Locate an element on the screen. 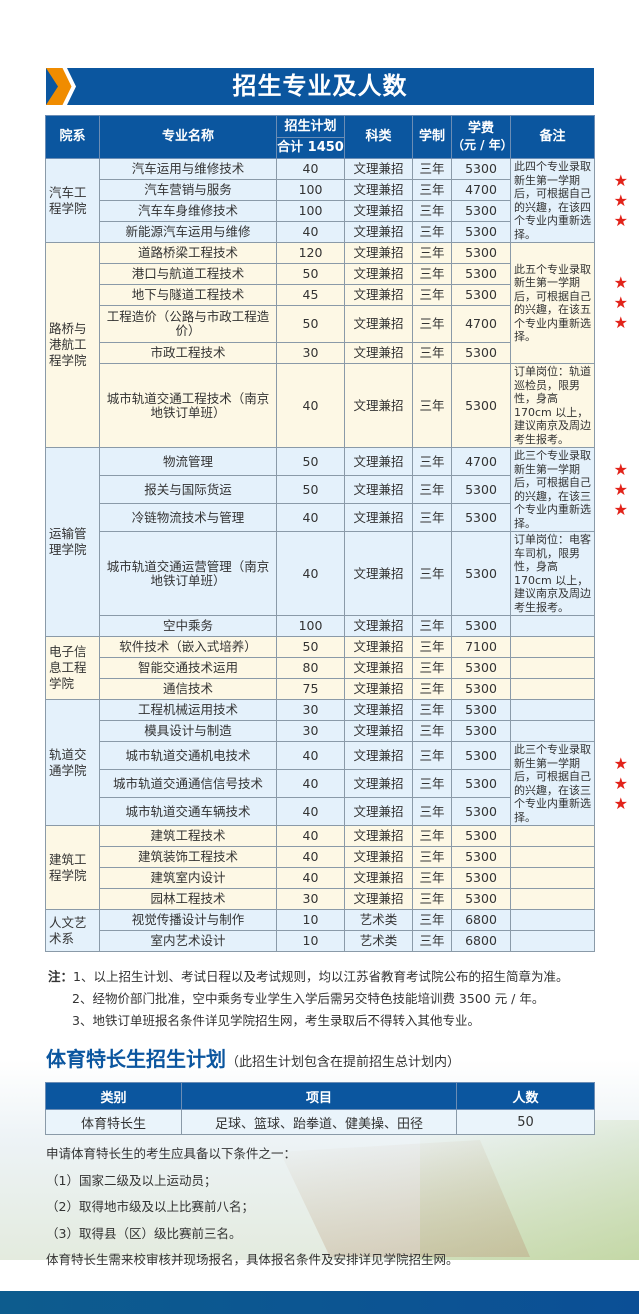  major-cell: 室内艺术设计 is located at coordinates (188, 941).